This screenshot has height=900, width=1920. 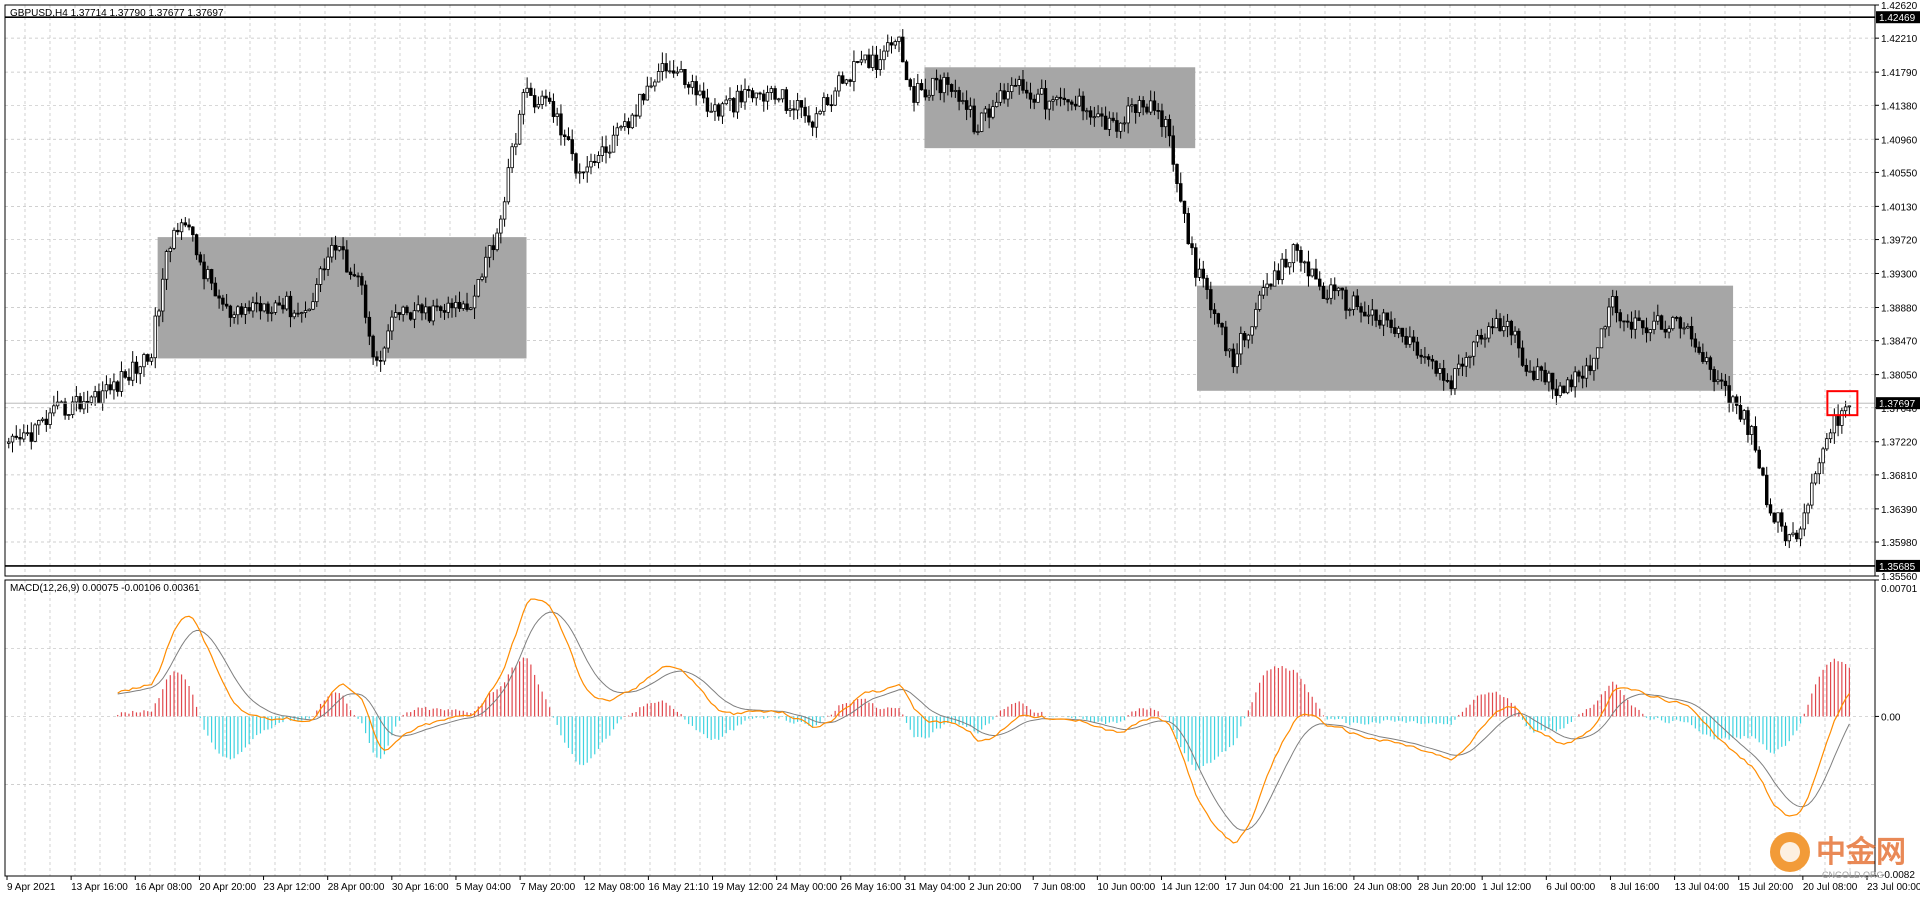 What do you see at coordinates (1447, 887) in the screenshot?
I see `time-tick-label: 28 Jun 20:00` at bounding box center [1447, 887].